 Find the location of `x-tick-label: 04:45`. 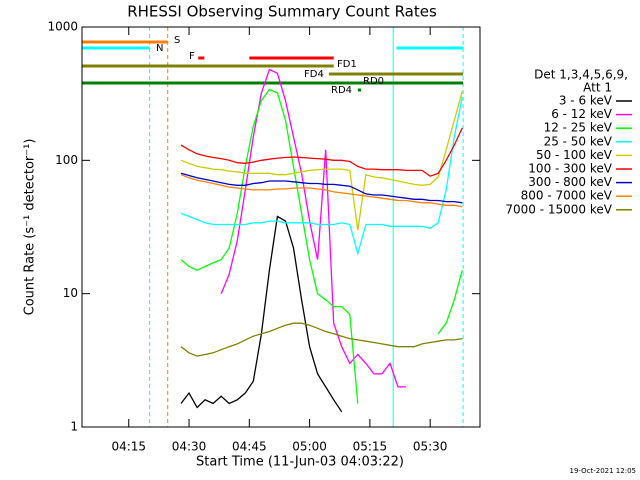

x-tick-label: 04:45 is located at coordinates (249, 447).